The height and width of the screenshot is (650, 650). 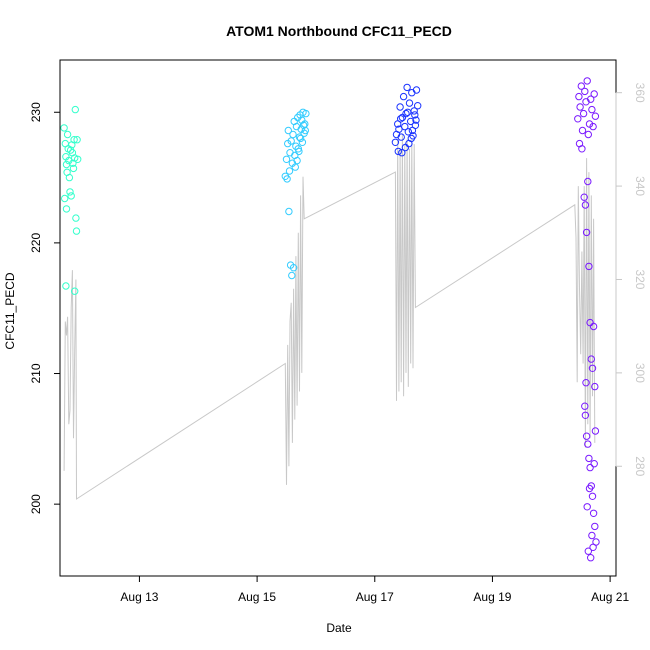 I want to click on y2-tick-label: 280, so click(x=640, y=466).